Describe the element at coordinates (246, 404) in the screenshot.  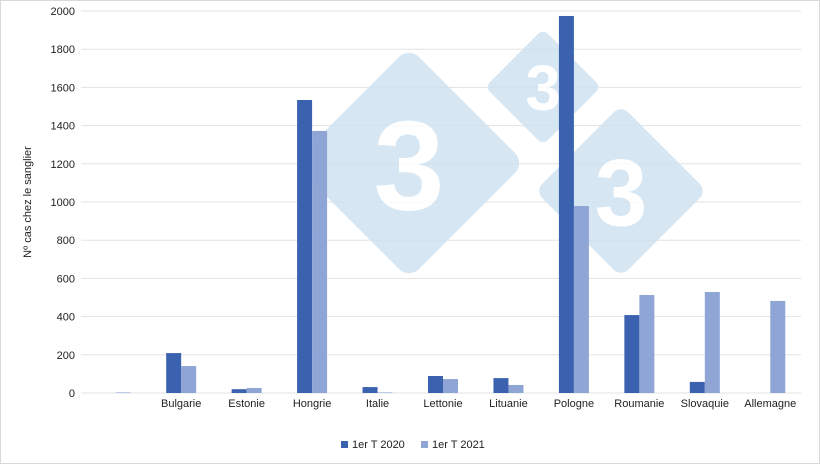
I see `x-tick-label: Estonie` at that location.